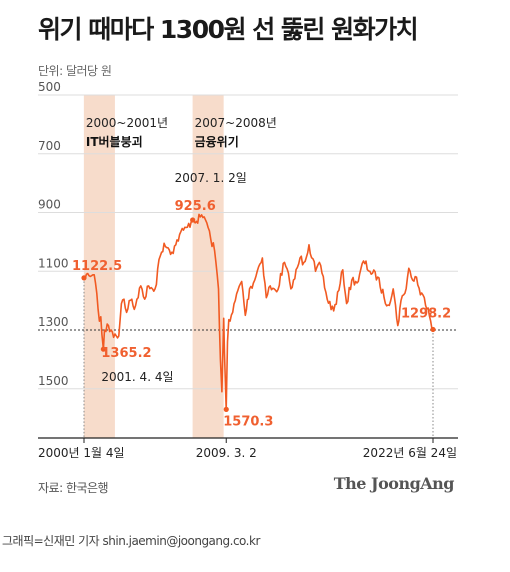 The width and height of the screenshot is (510, 572). What do you see at coordinates (426, 313) in the screenshot?
I see `annotation-value-5: 1298.2` at bounding box center [426, 313].